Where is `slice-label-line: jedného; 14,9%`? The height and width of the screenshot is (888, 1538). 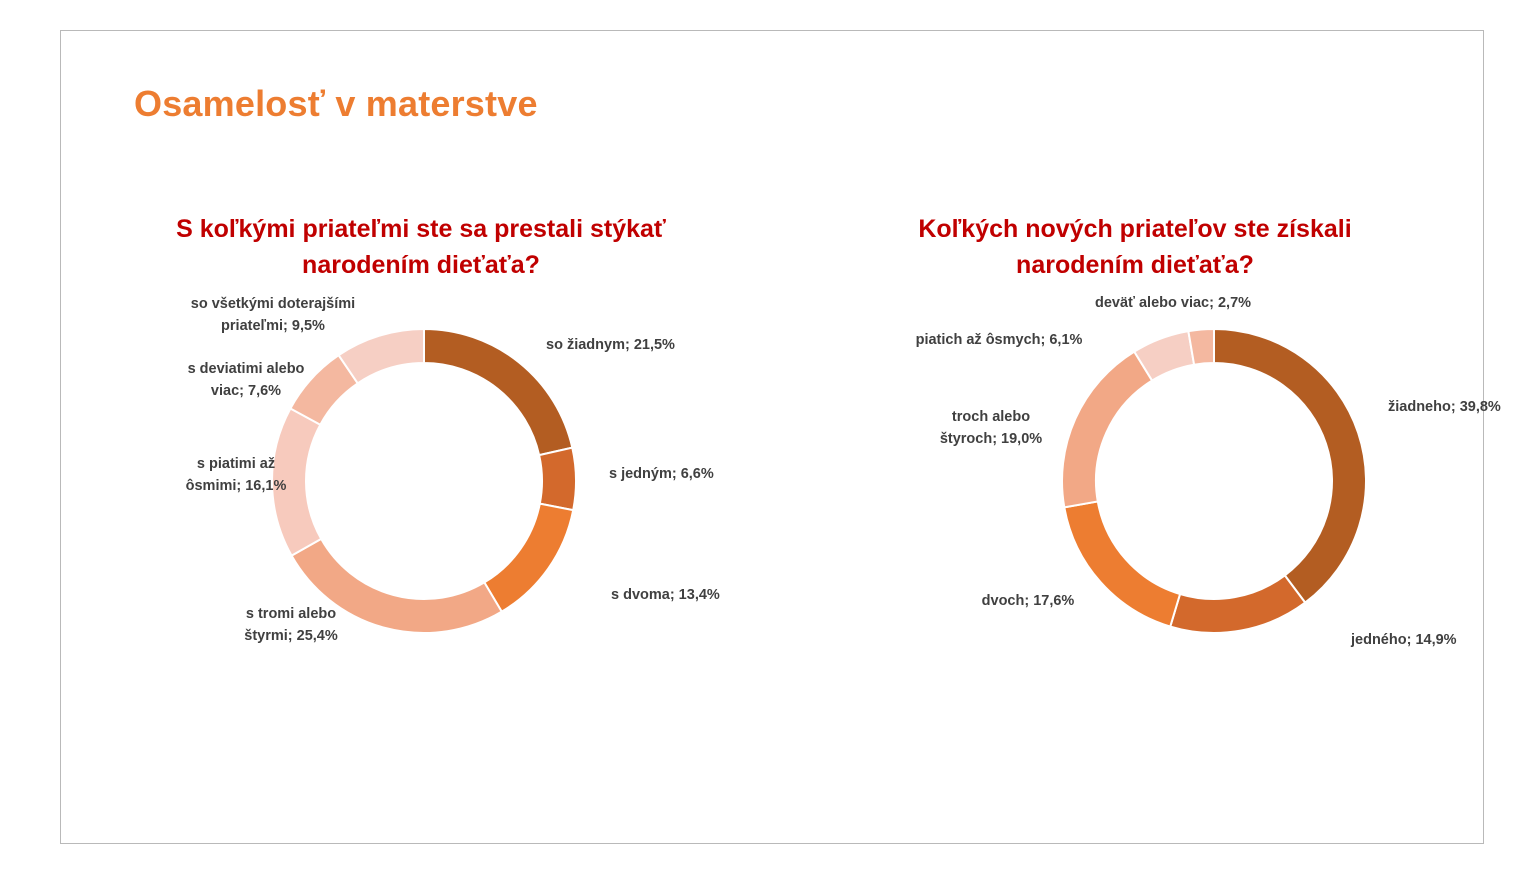
slice-label-line: jedného; 14,9% is located at coordinates (1403, 640).